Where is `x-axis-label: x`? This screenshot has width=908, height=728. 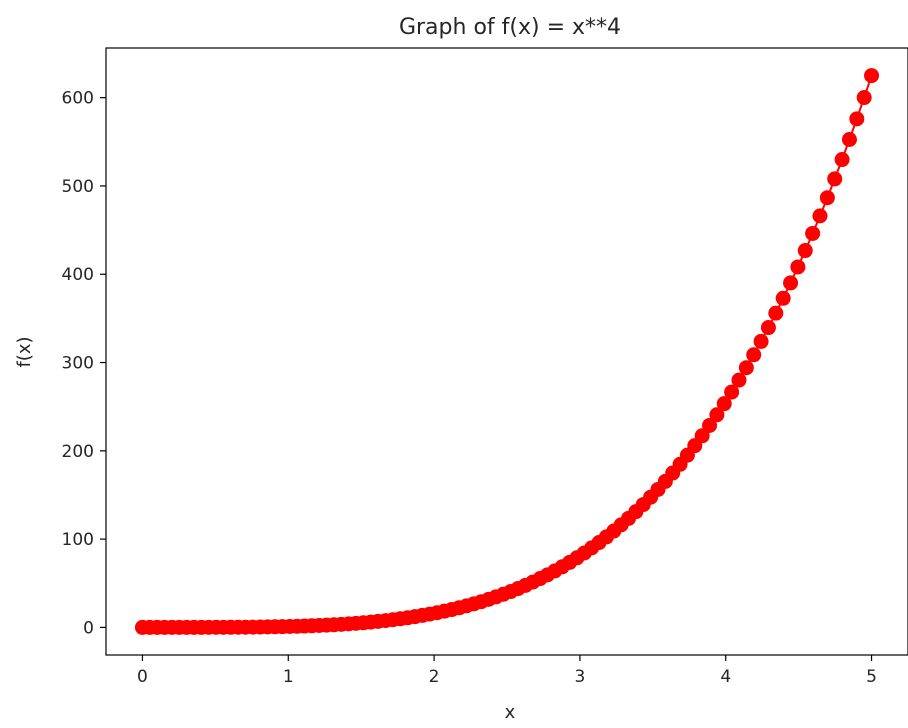
x-axis-label: x is located at coordinates (510, 712).